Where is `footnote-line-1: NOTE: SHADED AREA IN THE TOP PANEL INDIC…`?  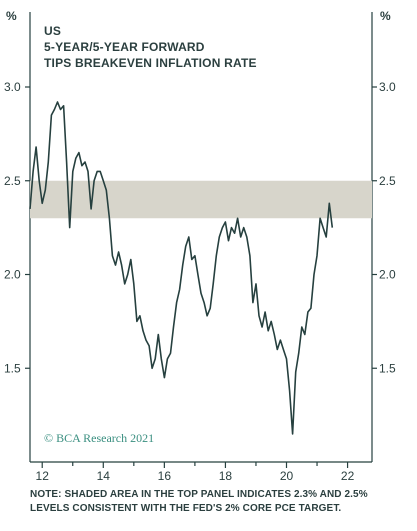
footnote-line-1: NOTE: SHADED AREA IN THE TOP PANEL INDIC… is located at coordinates (199, 494).